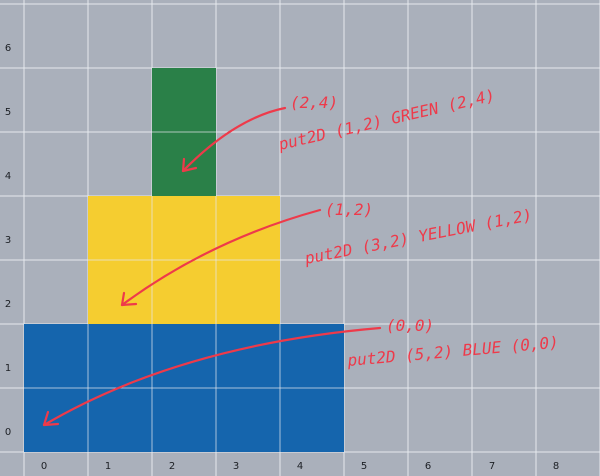 The height and width of the screenshot is (476, 600). Describe the element at coordinates (8, 304) in the screenshot. I see `y-tick-label: 2` at that location.